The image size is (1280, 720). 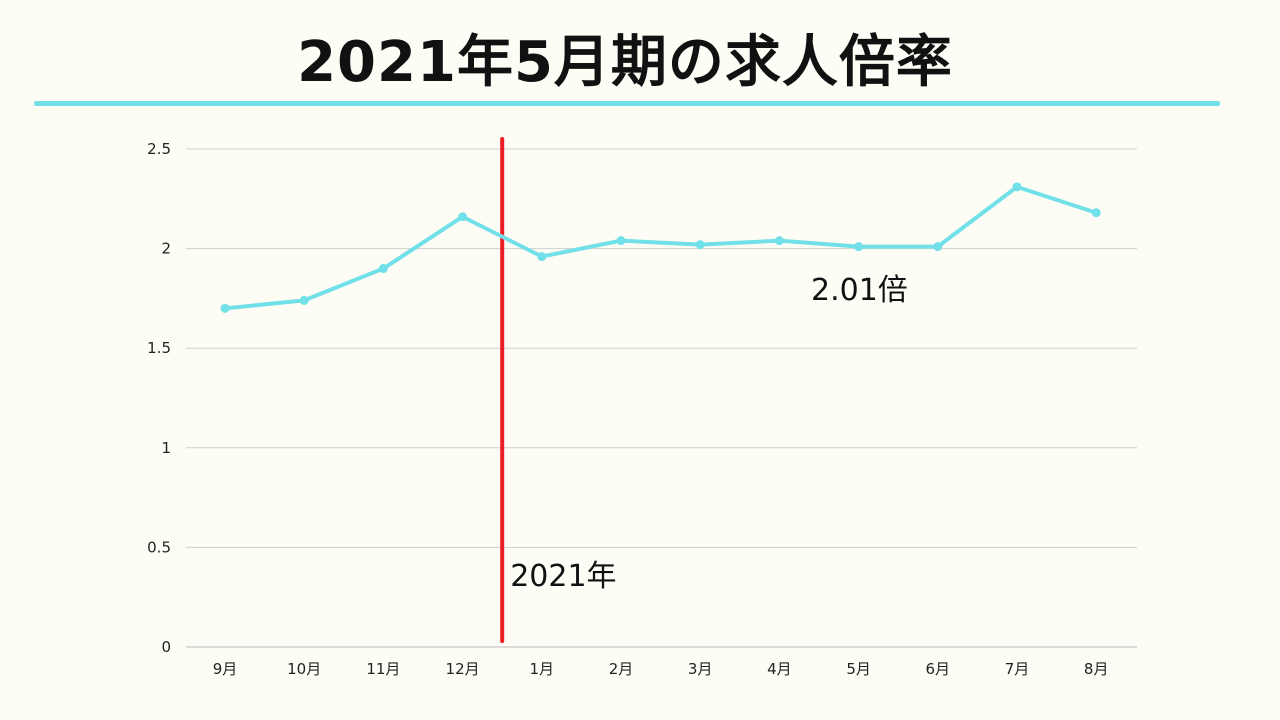 What do you see at coordinates (625, 62) in the screenshot?
I see `chart-title: 2021年5月期の求人倍率` at bounding box center [625, 62].